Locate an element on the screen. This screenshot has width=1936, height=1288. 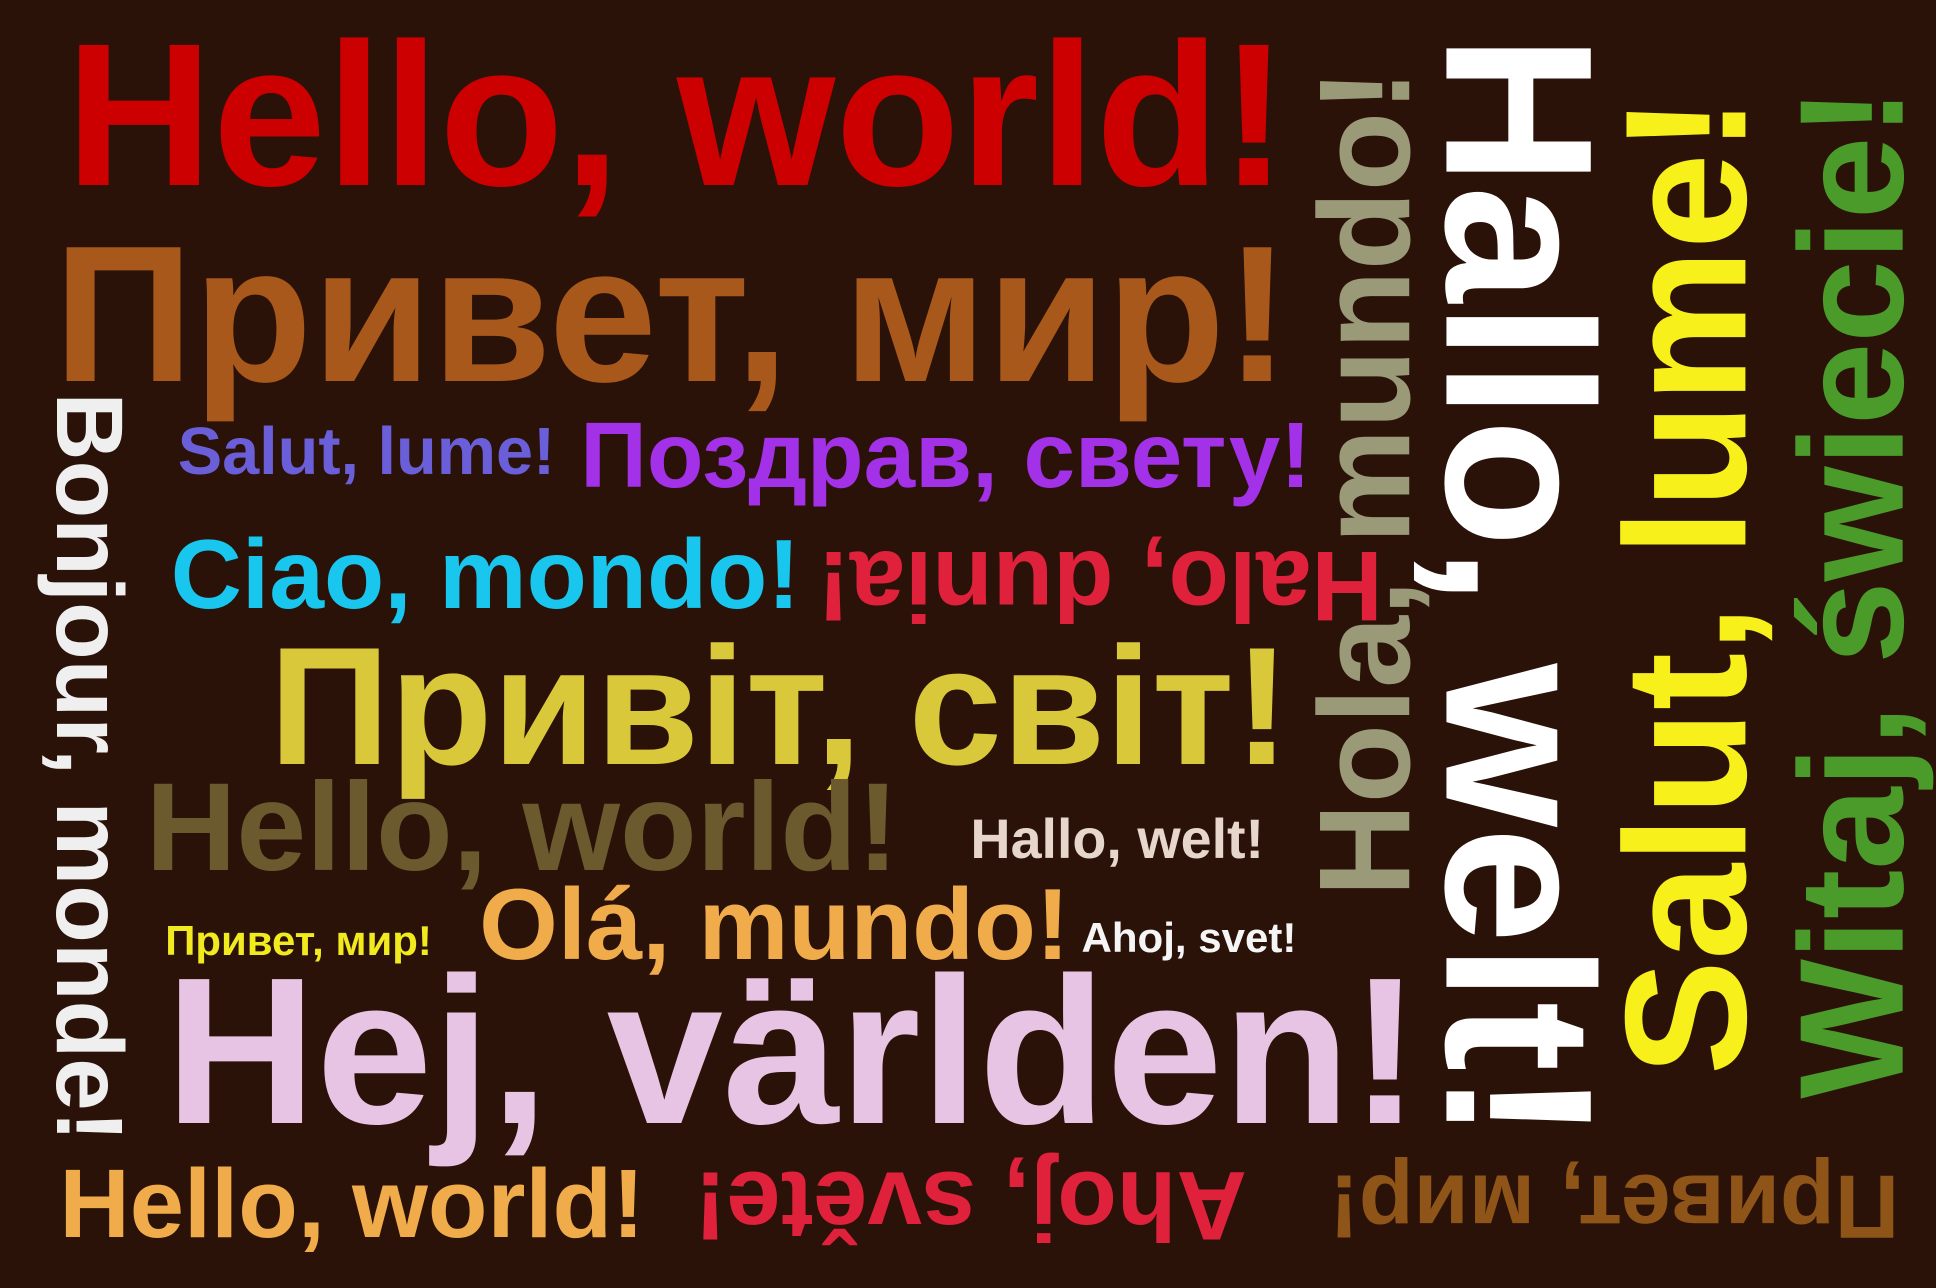
phrase-en-bottom: Hello, world! is located at coordinates (352, 1203).